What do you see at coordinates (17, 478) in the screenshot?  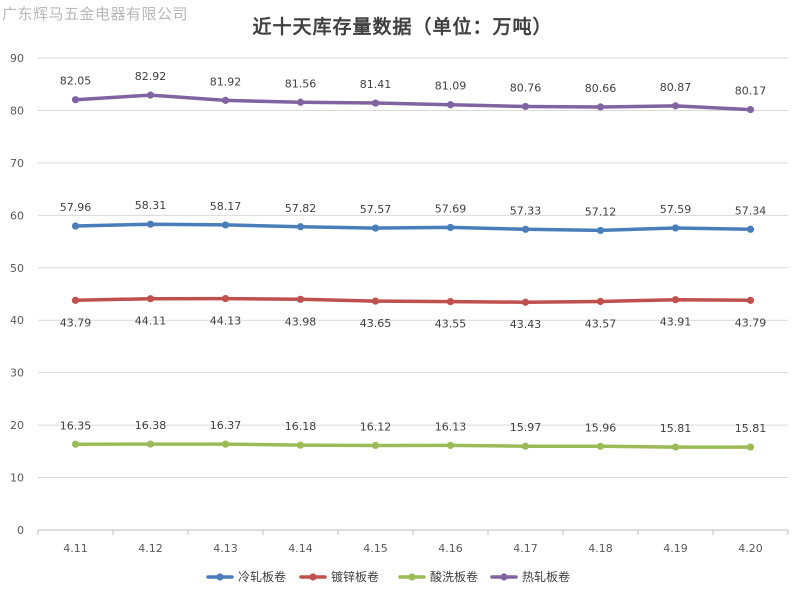 I see `y-tick-label: 10` at bounding box center [17, 478].